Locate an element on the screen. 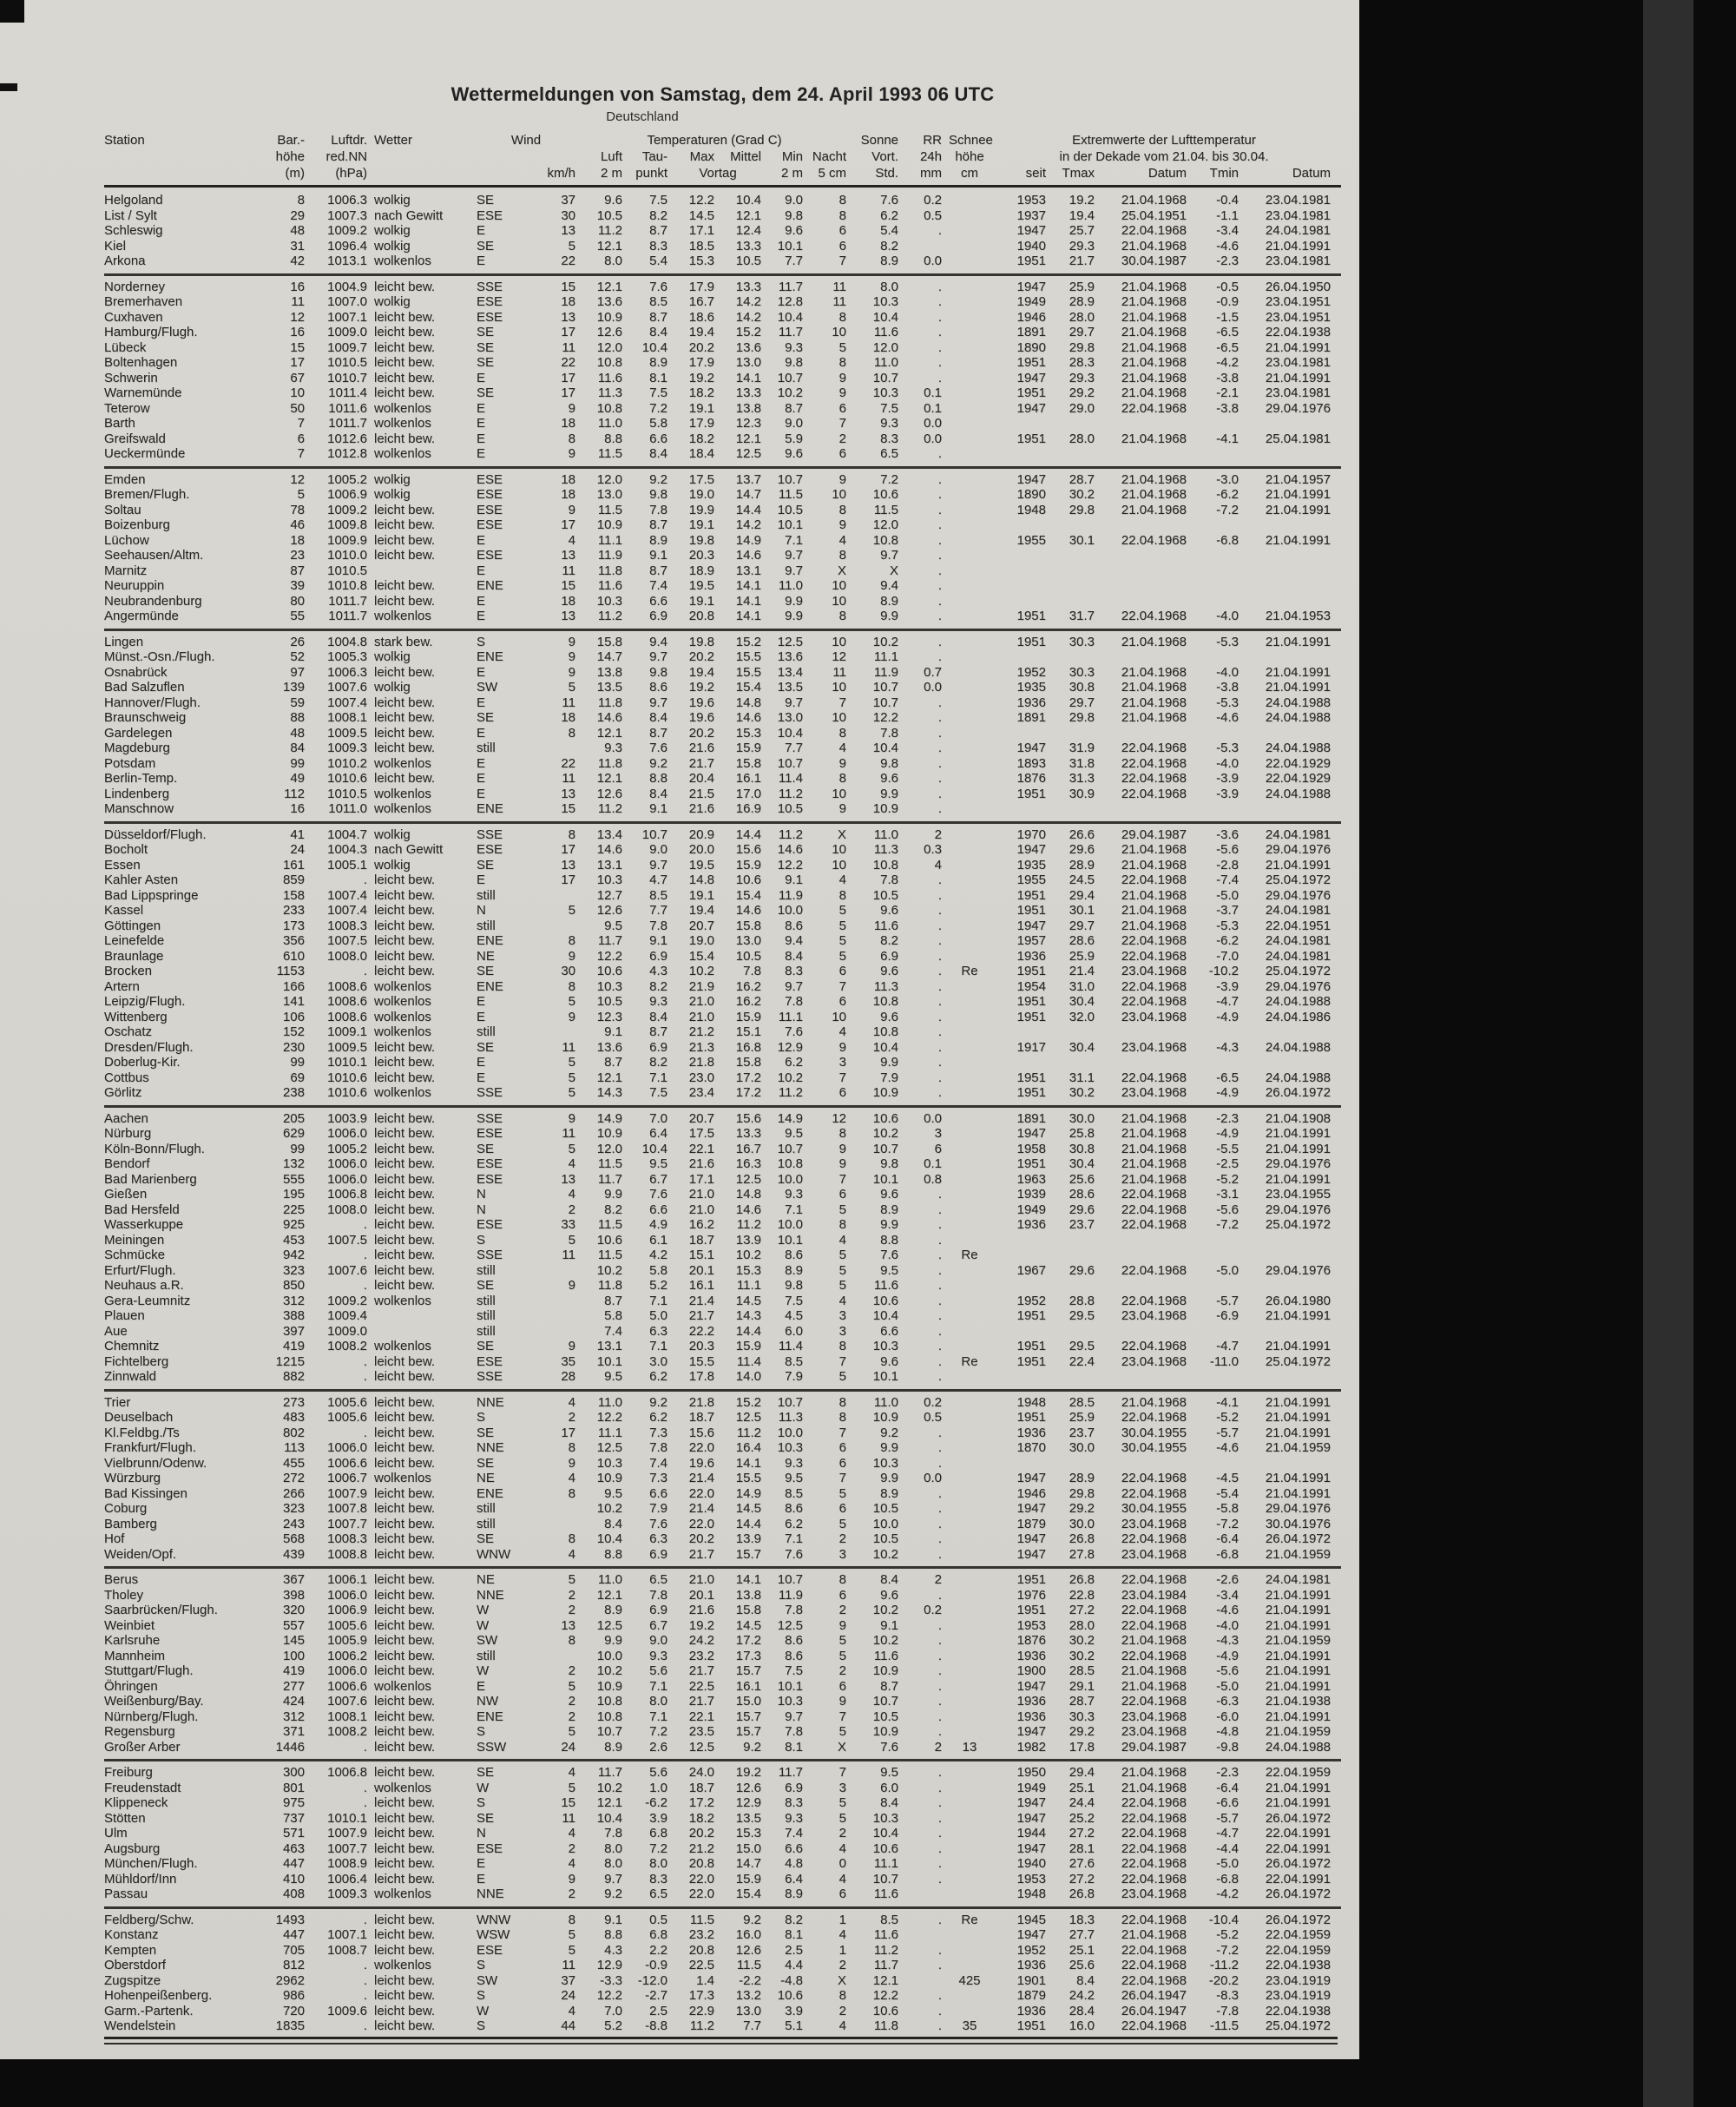 The height and width of the screenshot is (2107, 1736). cell-mittel-vortag: 10.6 is located at coordinates (748, 880).